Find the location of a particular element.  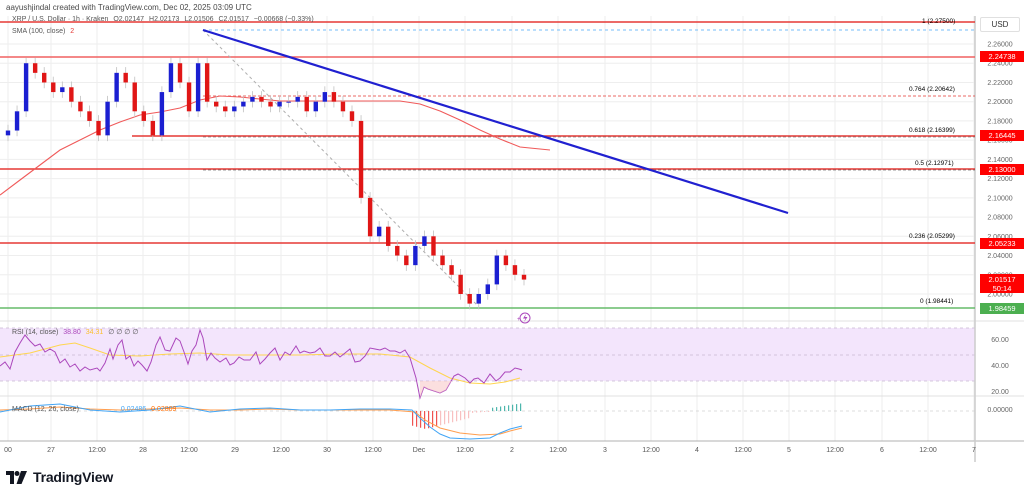

price-tag-resistance-2052: 2.05233 is located at coordinates (1002, 243).